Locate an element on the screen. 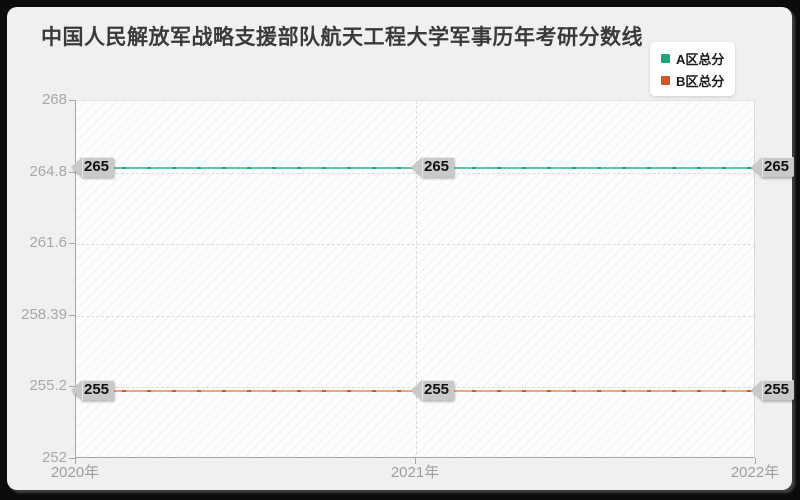 The height and width of the screenshot is (500, 800). x-tick-label-2022: 2022年 is located at coordinates (755, 472).